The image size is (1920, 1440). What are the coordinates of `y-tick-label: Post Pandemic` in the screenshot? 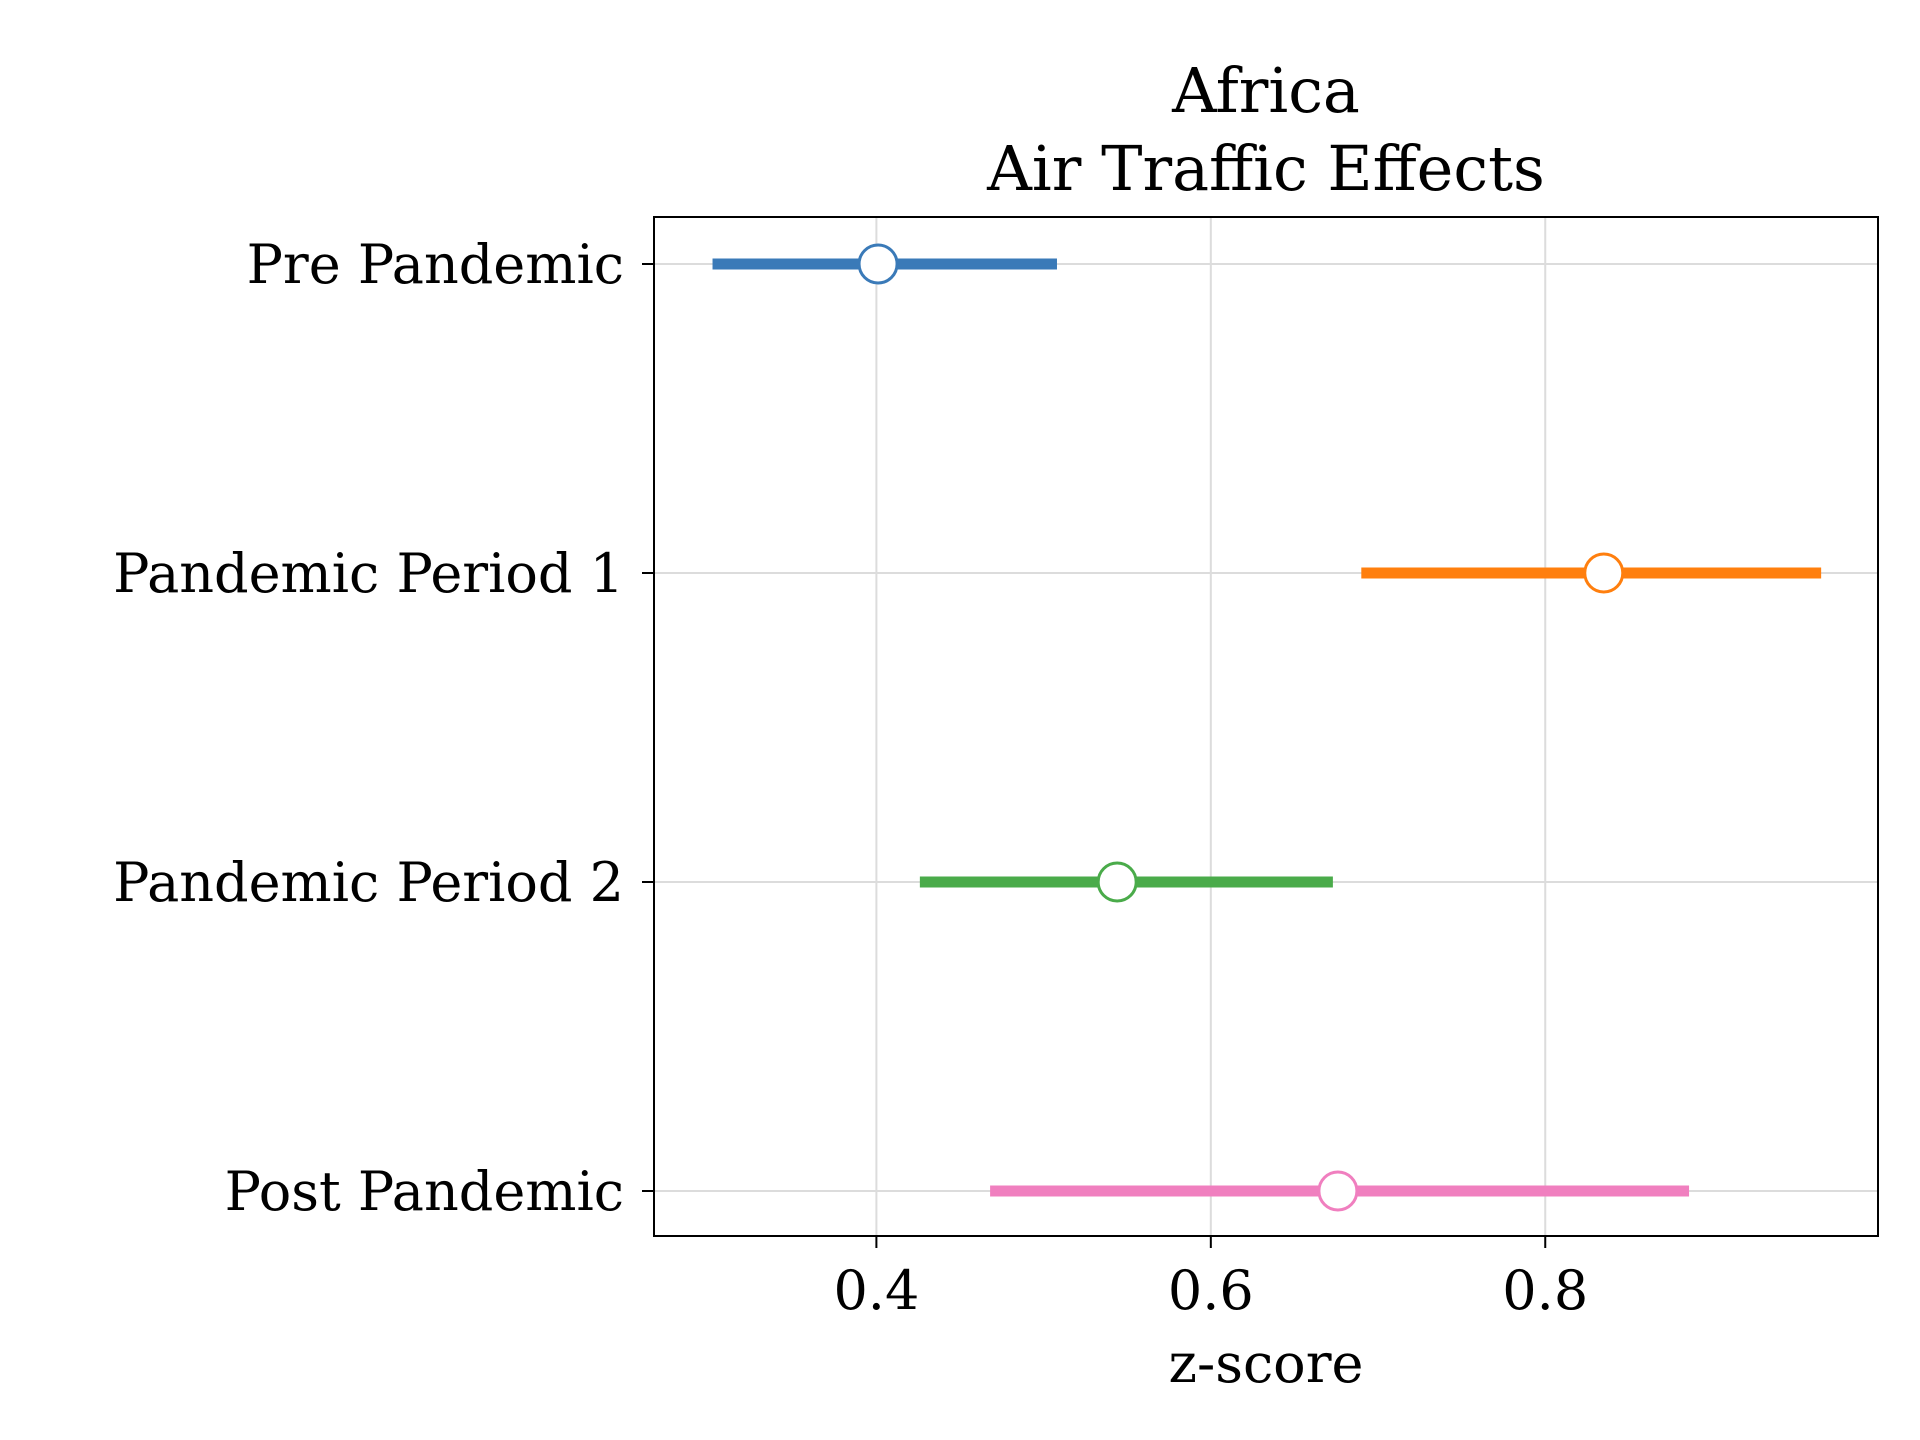 It's located at (424, 1191).